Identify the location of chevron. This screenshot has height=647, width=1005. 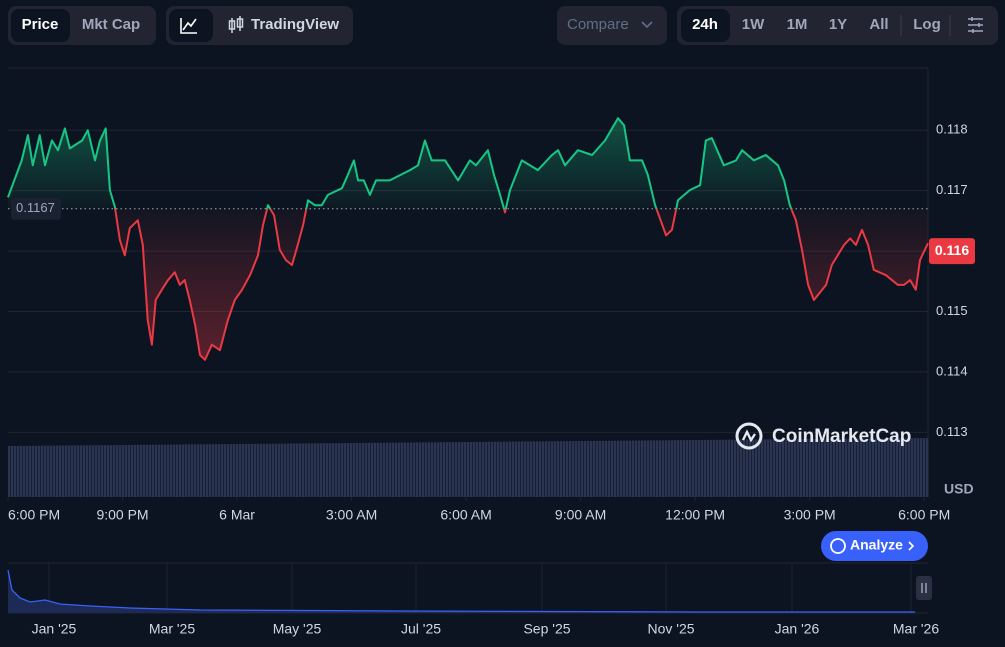
(647, 25).